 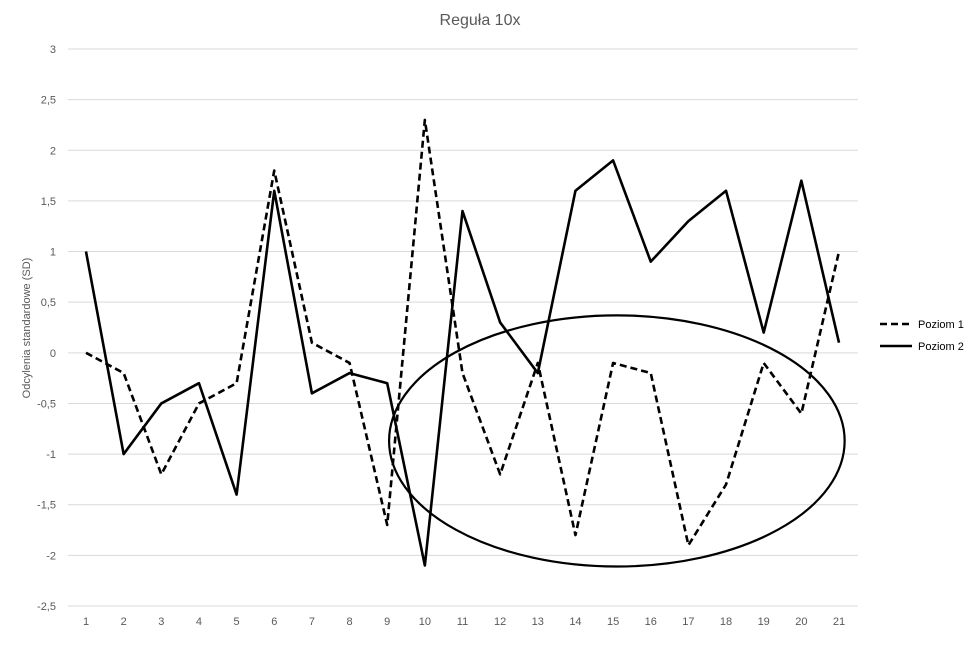 I want to click on y-tick-label: -1,5, so click(x=46, y=506).